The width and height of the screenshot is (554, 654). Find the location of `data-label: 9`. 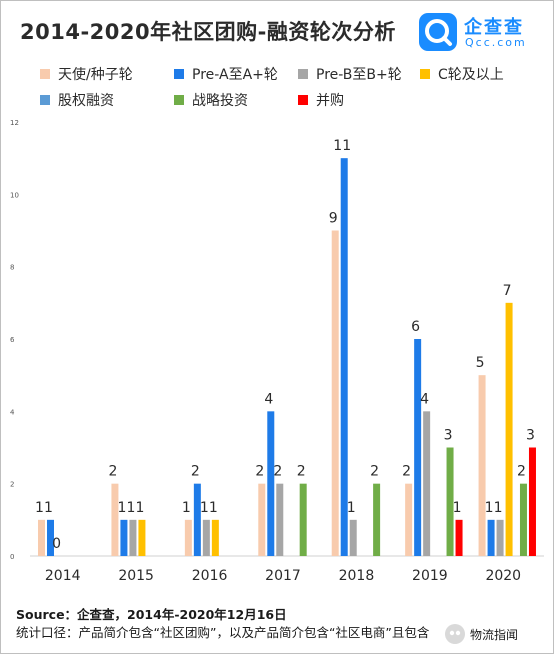

data-label: 9 is located at coordinates (333, 219).